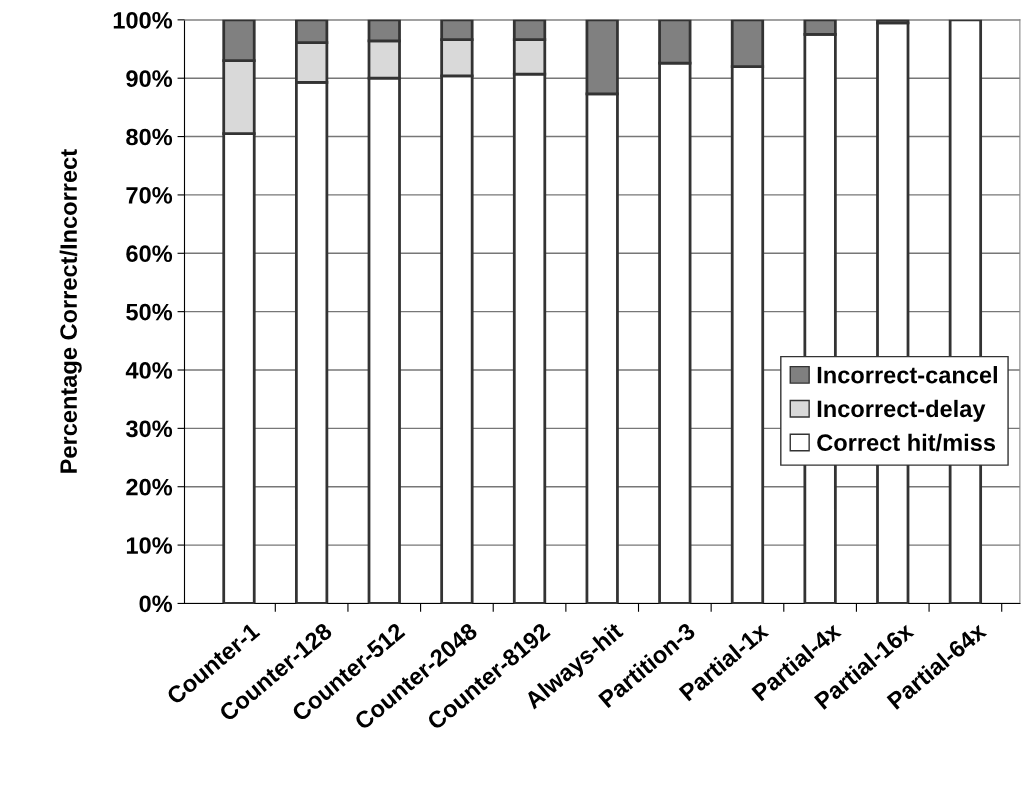 The height and width of the screenshot is (794, 1025). I want to click on y-tick-label: 90%, so click(149, 78).